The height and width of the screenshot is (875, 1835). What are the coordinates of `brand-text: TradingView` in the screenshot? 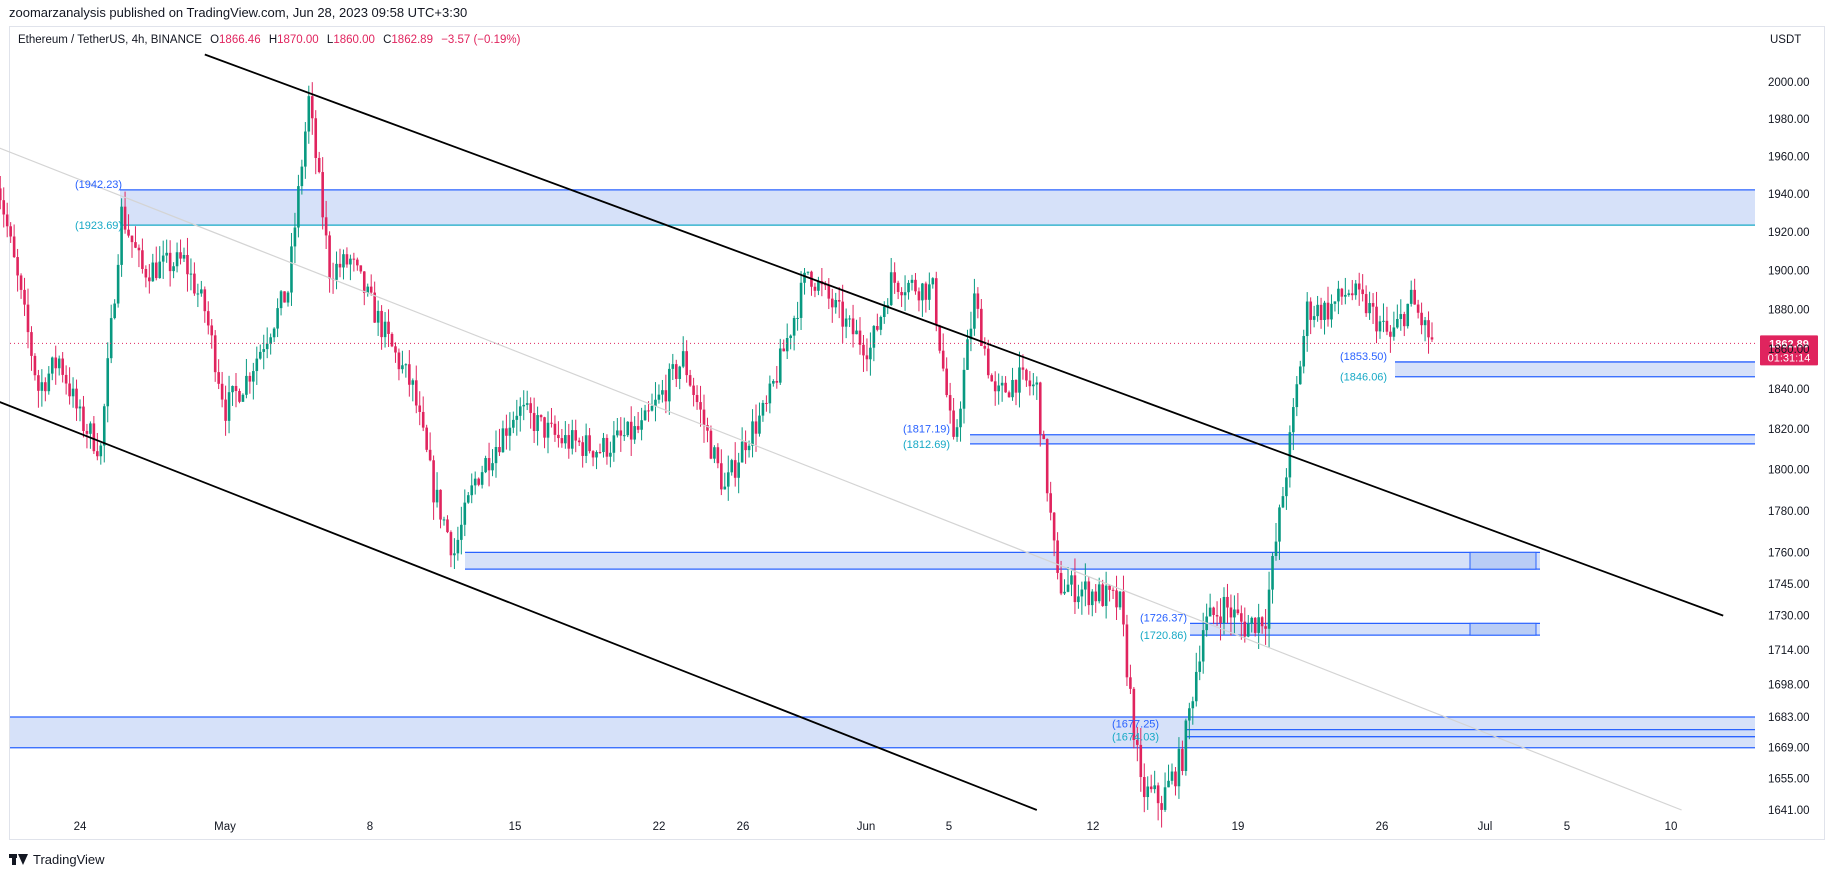 It's located at (69, 859).